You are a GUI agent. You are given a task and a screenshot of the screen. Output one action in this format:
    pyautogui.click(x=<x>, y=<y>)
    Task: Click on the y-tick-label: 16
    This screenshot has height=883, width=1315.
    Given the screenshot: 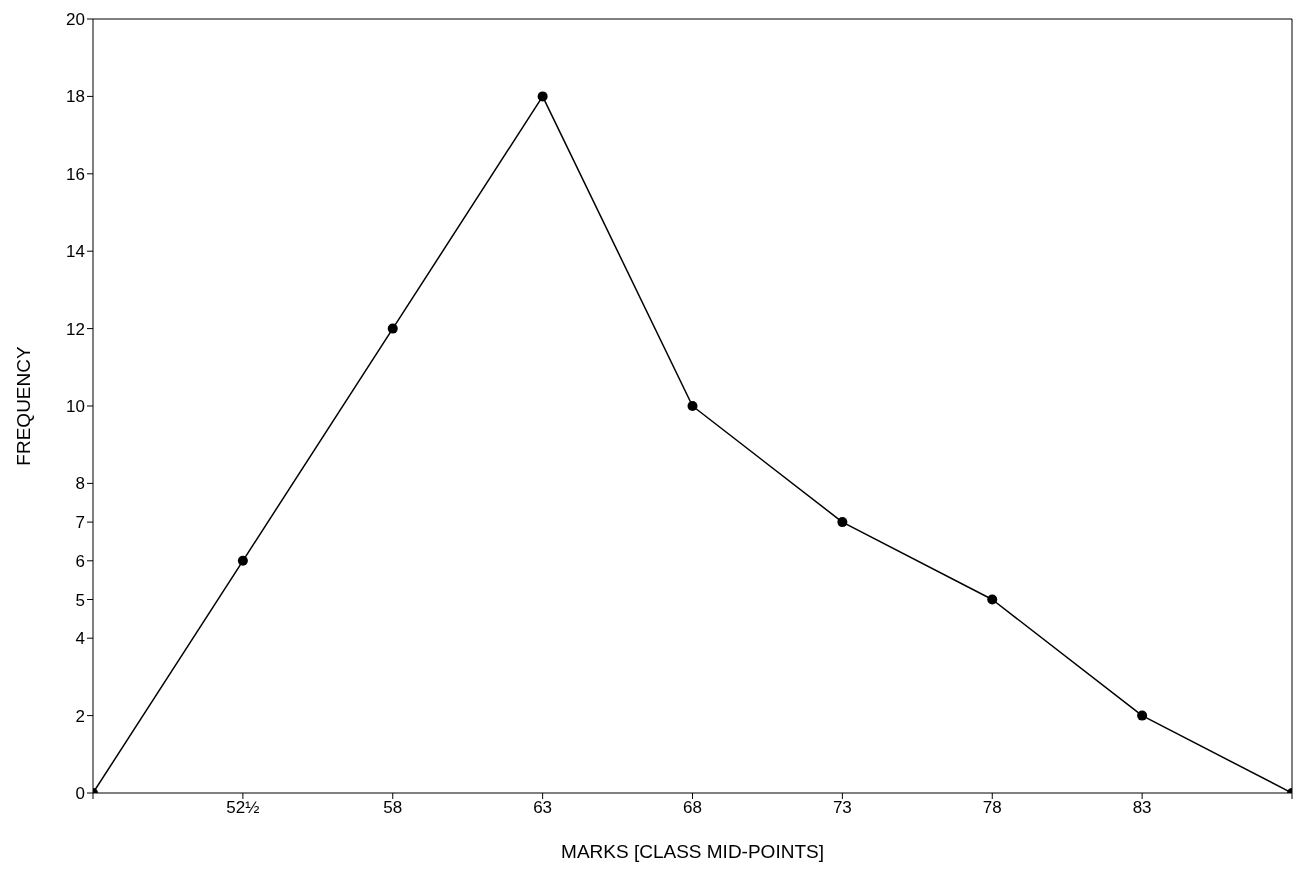 What is the action you would take?
    pyautogui.click(x=75, y=174)
    